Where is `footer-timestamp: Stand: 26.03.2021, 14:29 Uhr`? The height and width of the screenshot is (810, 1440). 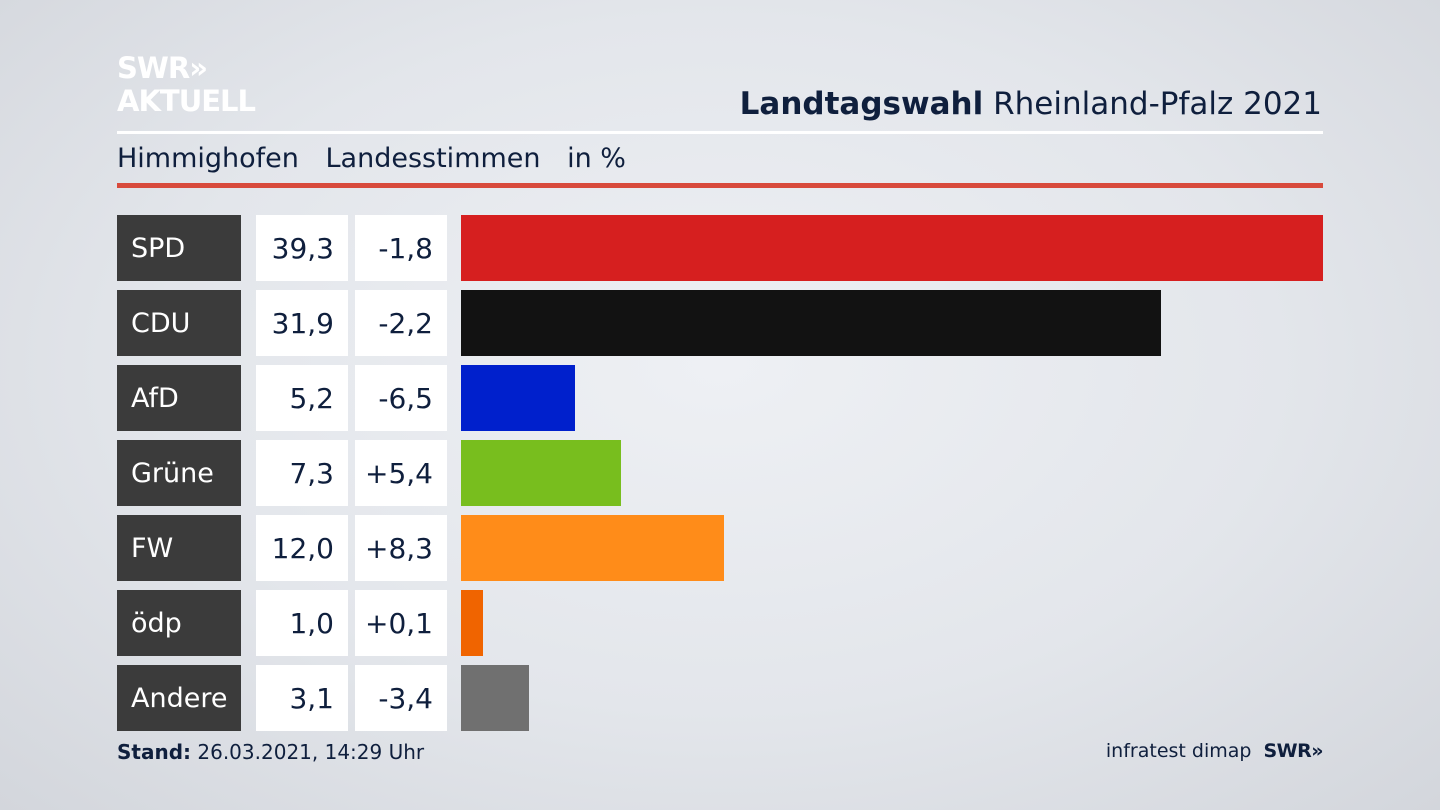
footer-timestamp: Stand: 26.03.2021, 14:29 Uhr is located at coordinates (270, 752).